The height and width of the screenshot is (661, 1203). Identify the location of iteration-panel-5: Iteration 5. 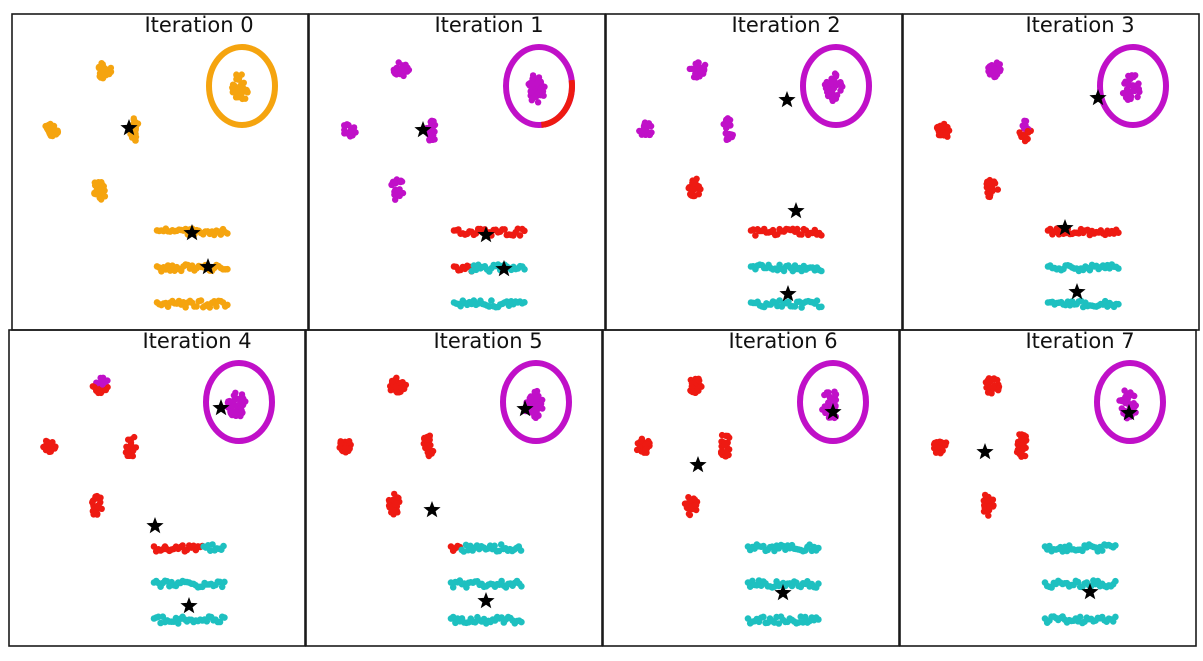
(454, 488).